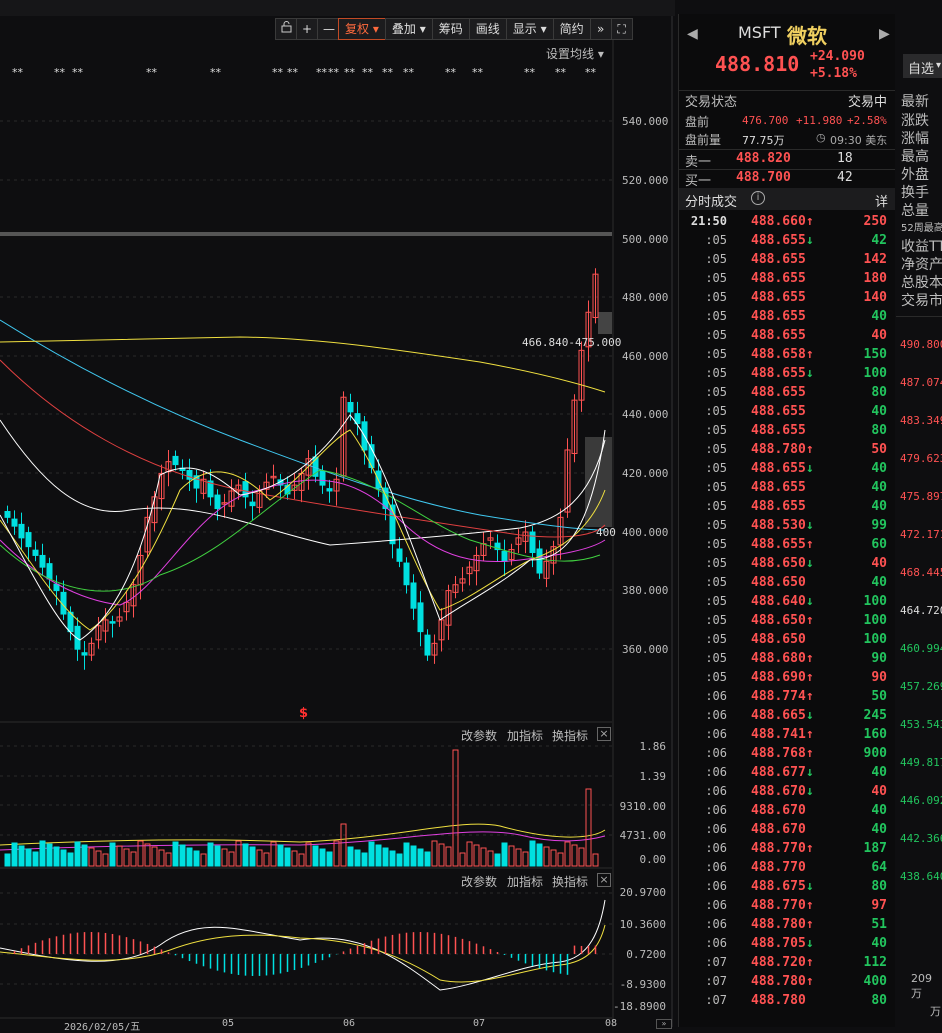 This screenshot has height=1033, width=942. I want to click on zoom-out-button: —, so click(328, 29).